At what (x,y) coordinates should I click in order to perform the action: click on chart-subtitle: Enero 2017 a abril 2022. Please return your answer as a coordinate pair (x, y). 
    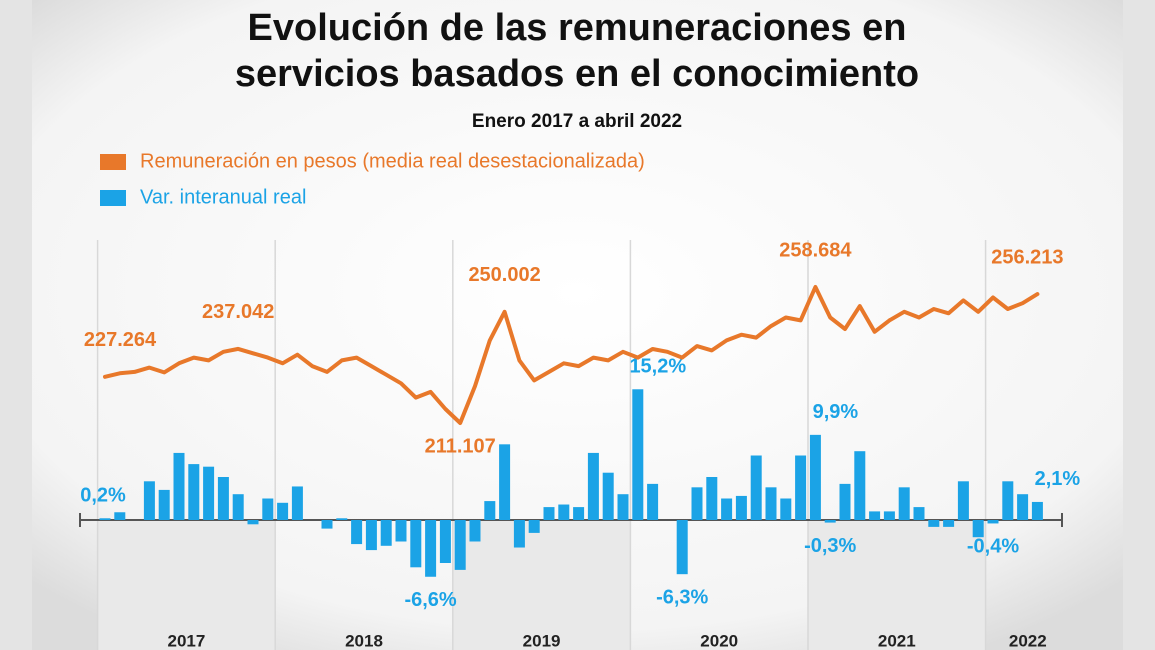
    Looking at the image, I should click on (577, 121).